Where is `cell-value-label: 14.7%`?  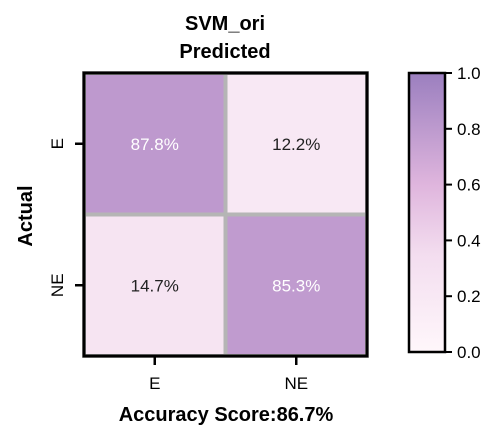 cell-value-label: 14.7% is located at coordinates (155, 285).